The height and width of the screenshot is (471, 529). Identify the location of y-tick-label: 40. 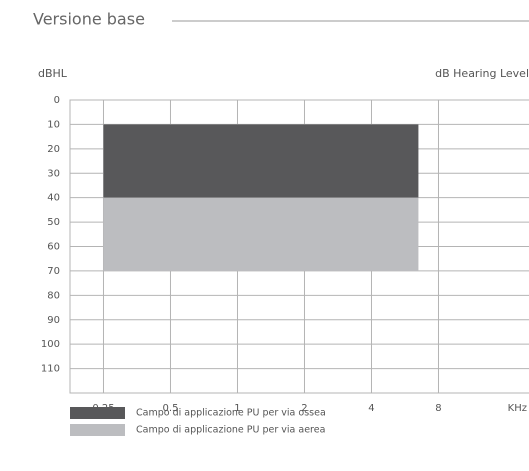
(53, 198).